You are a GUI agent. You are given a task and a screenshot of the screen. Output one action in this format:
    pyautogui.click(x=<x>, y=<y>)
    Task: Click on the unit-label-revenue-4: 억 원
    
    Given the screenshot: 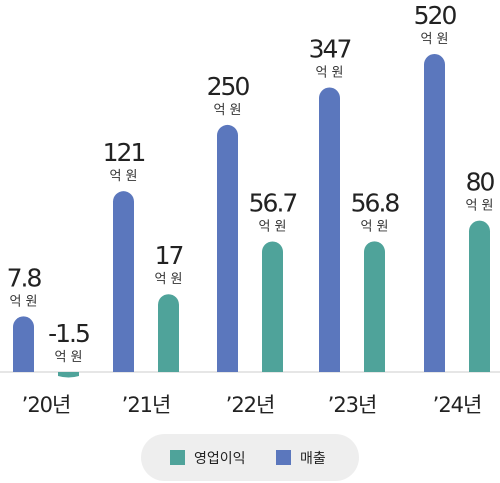 What is the action you would take?
    pyautogui.click(x=434, y=39)
    